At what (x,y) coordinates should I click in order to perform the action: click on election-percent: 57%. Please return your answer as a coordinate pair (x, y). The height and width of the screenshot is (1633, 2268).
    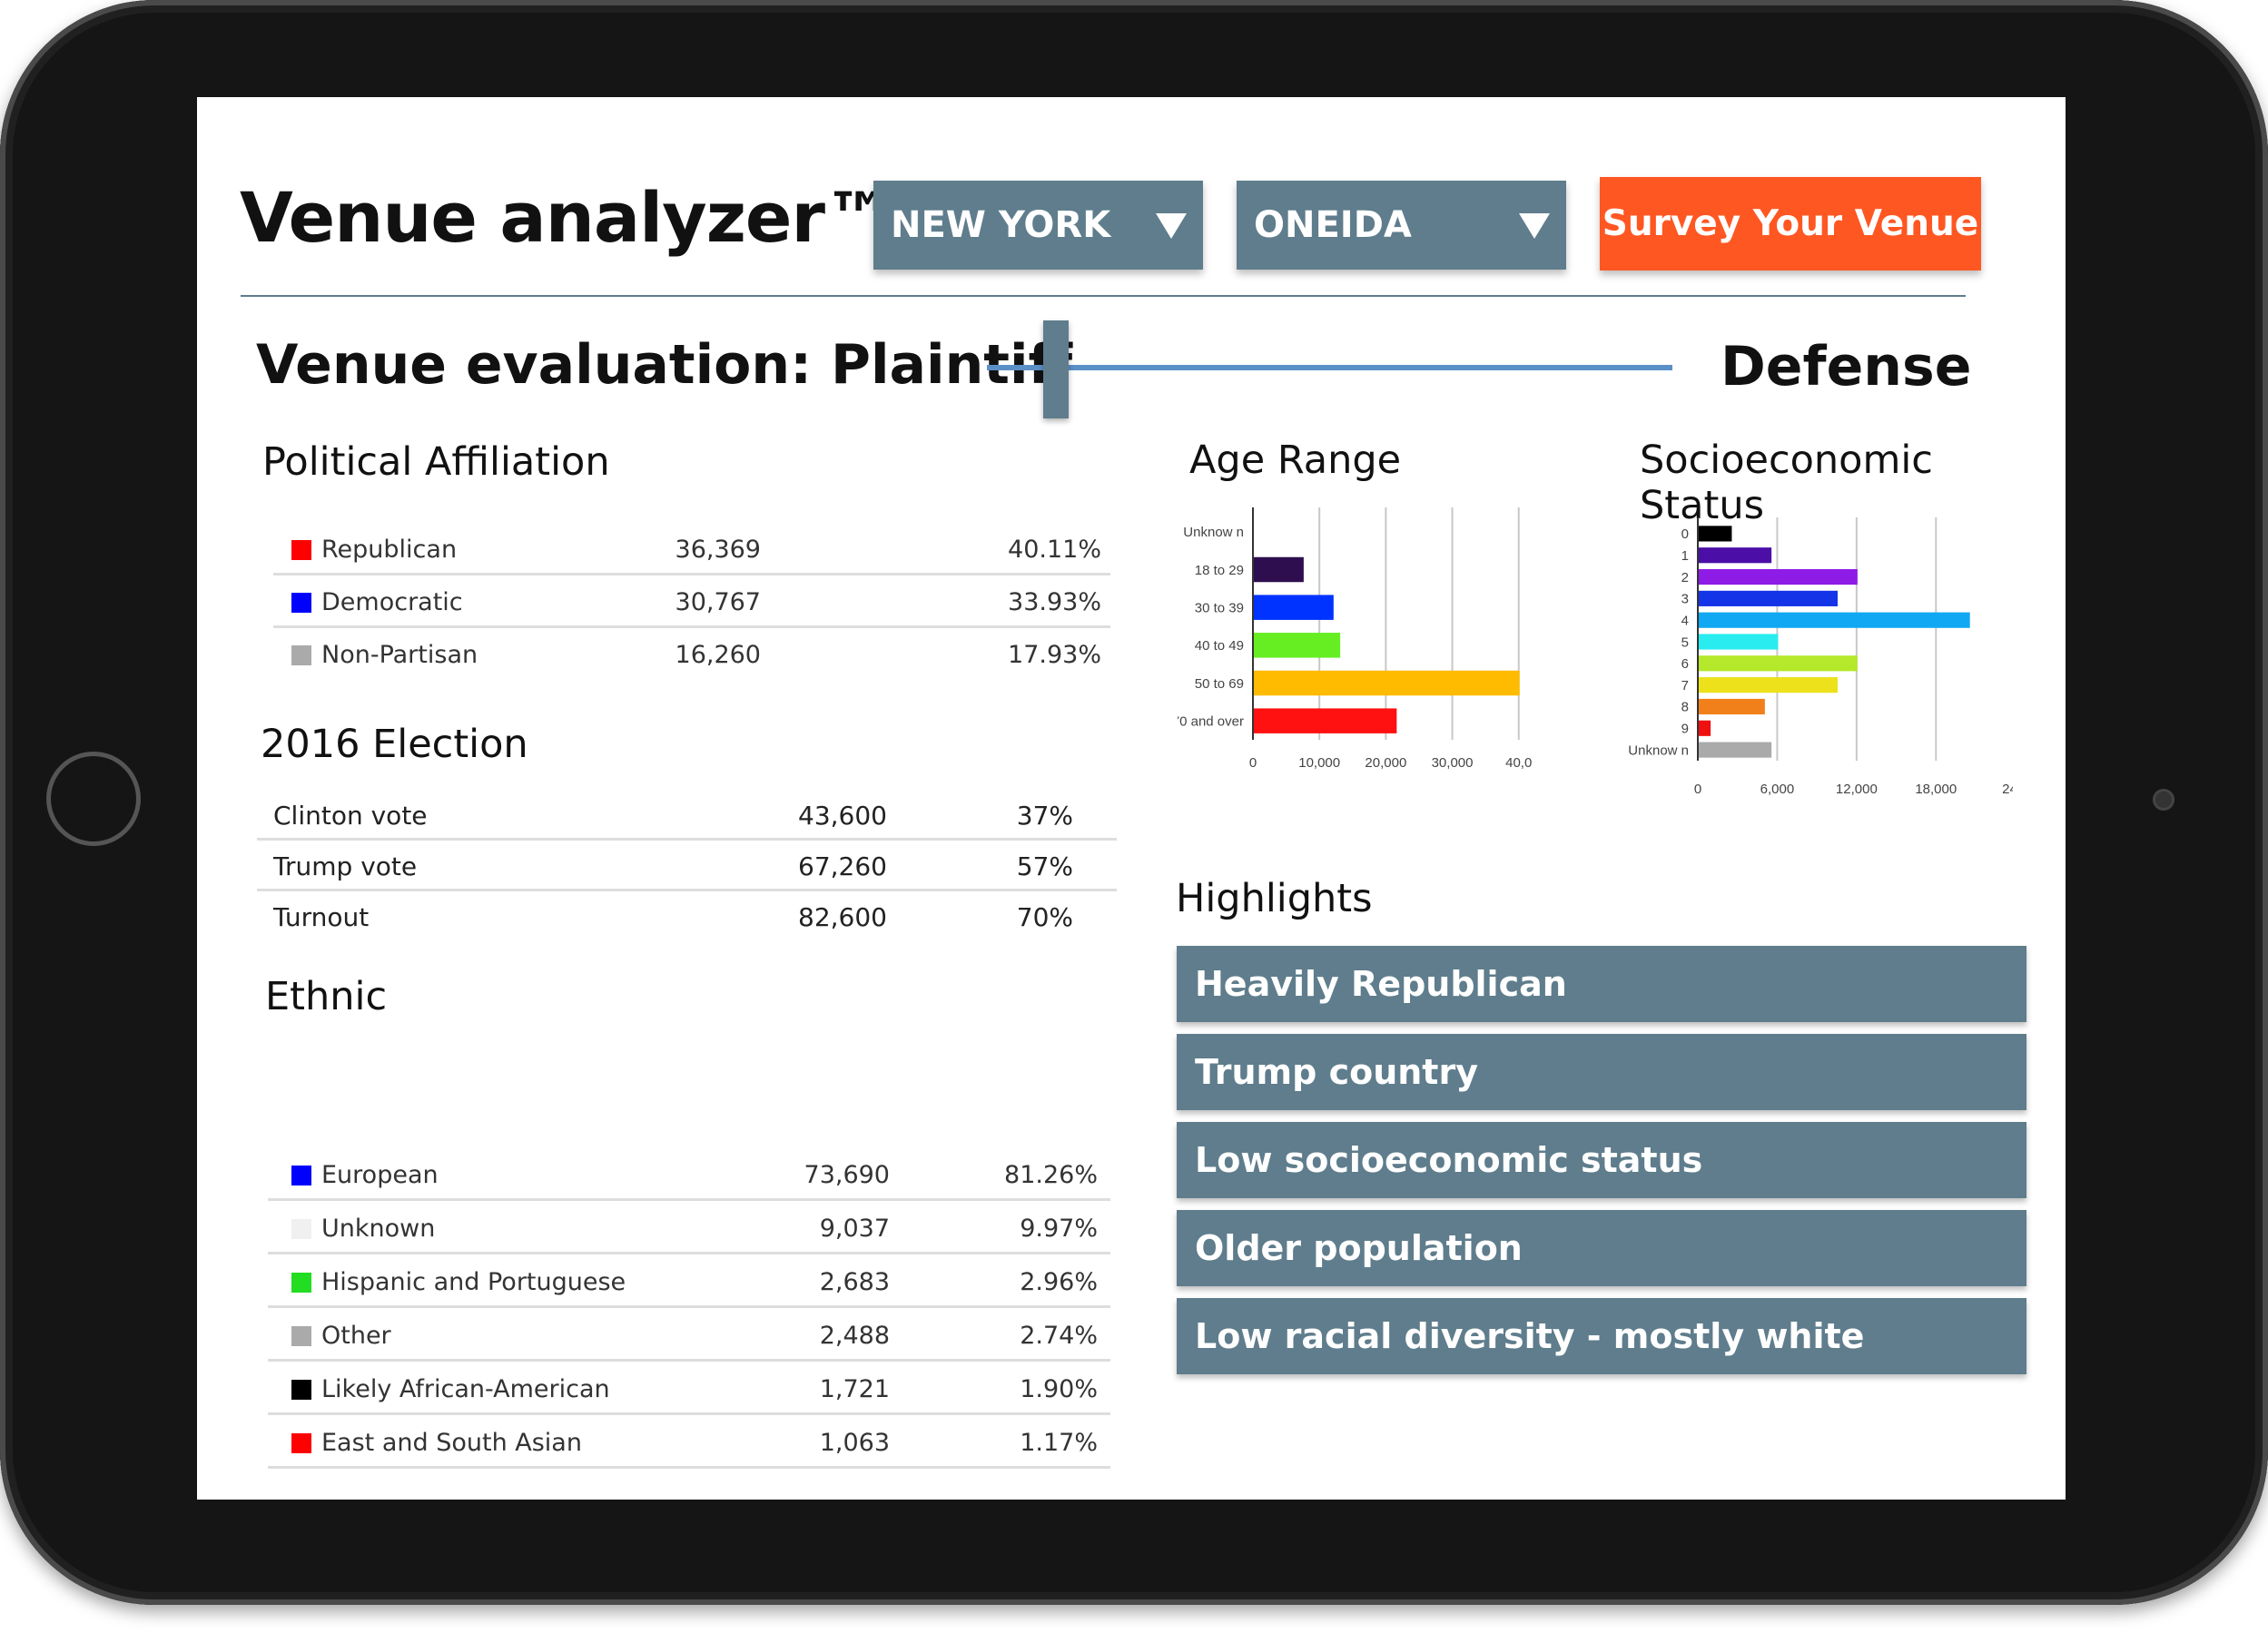
    Looking at the image, I should click on (1044, 866).